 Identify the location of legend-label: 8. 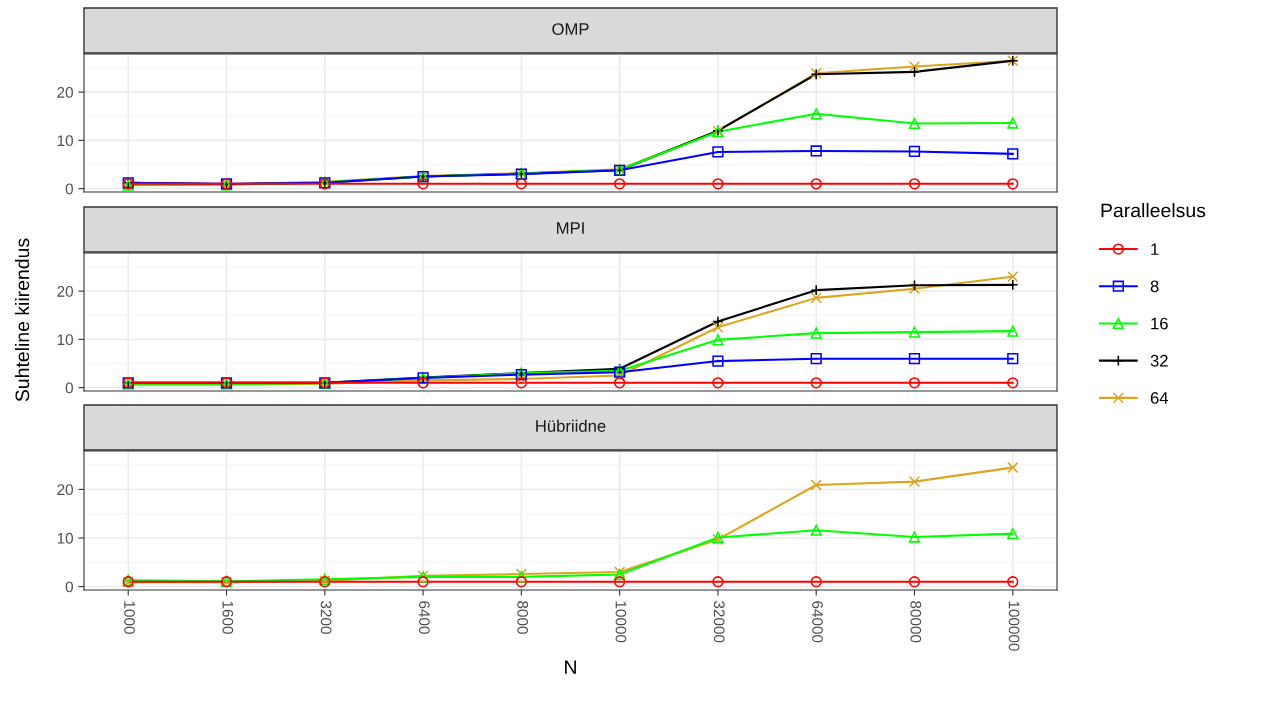
(1154, 286).